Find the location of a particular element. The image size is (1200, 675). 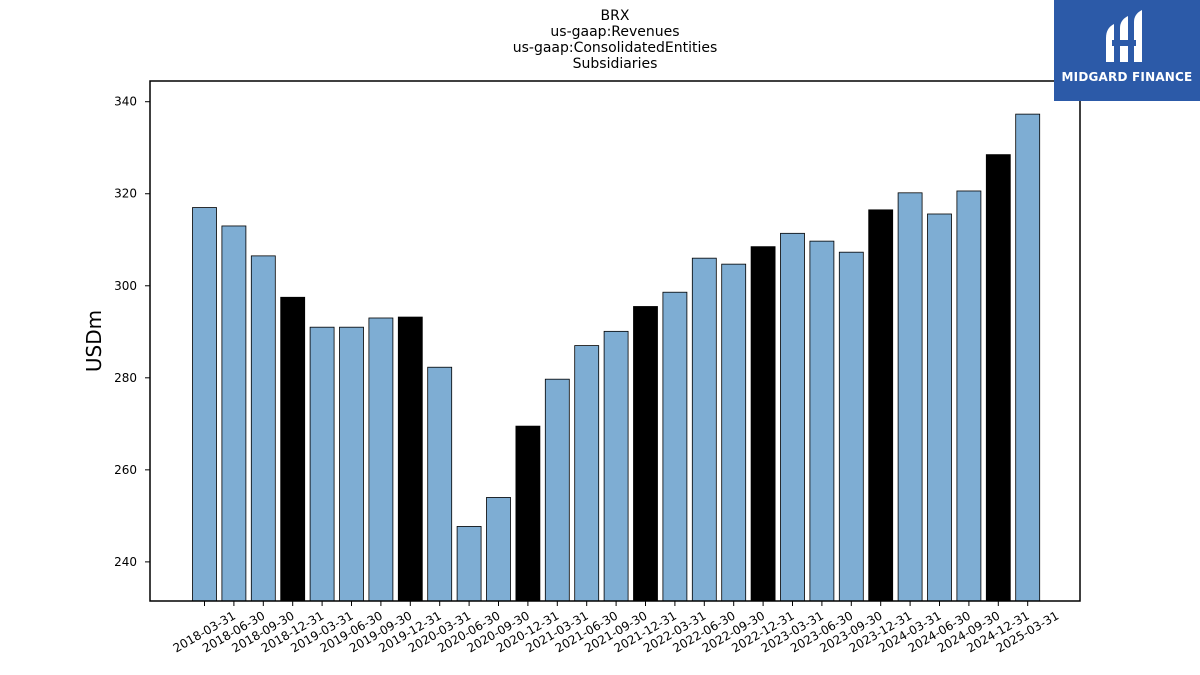

y-tick-label: 280 is located at coordinates (125, 378).